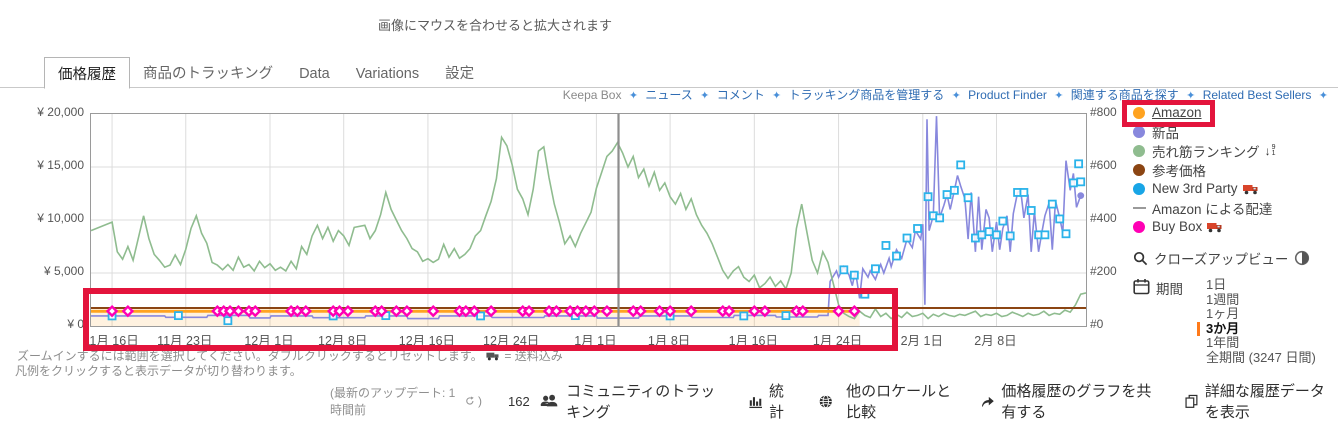 The height and width of the screenshot is (422, 1338). Describe the element at coordinates (753, 341) in the screenshot. I see `x-axis-label: 1月 16日` at that location.